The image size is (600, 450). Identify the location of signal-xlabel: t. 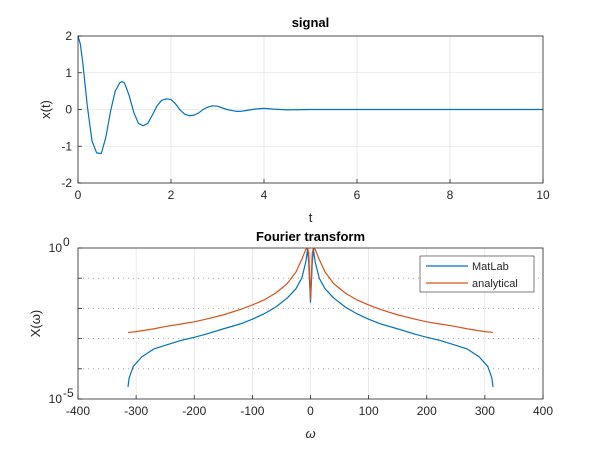
(311, 217).